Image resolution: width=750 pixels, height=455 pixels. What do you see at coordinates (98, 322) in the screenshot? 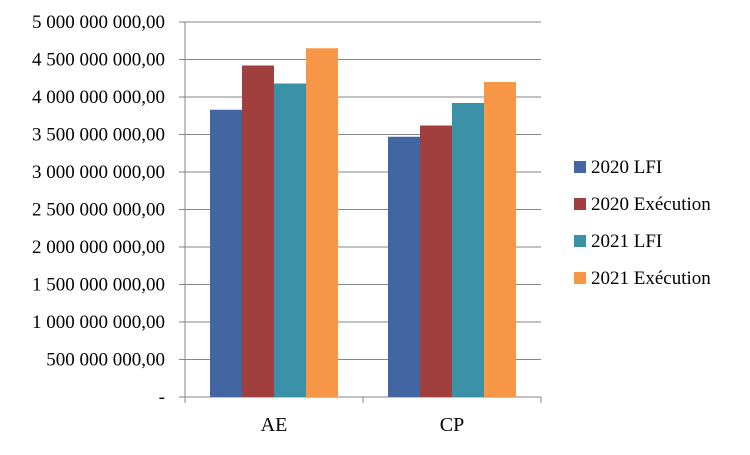
I see `y-tick-label: 1 000 000 000,00` at bounding box center [98, 322].